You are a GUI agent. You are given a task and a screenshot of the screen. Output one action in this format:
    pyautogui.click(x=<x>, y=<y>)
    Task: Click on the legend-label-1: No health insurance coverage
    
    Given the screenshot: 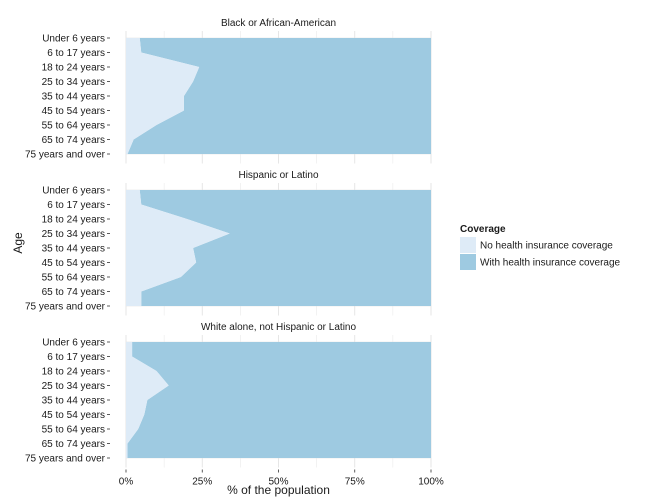 What is the action you would take?
    pyautogui.click(x=546, y=246)
    